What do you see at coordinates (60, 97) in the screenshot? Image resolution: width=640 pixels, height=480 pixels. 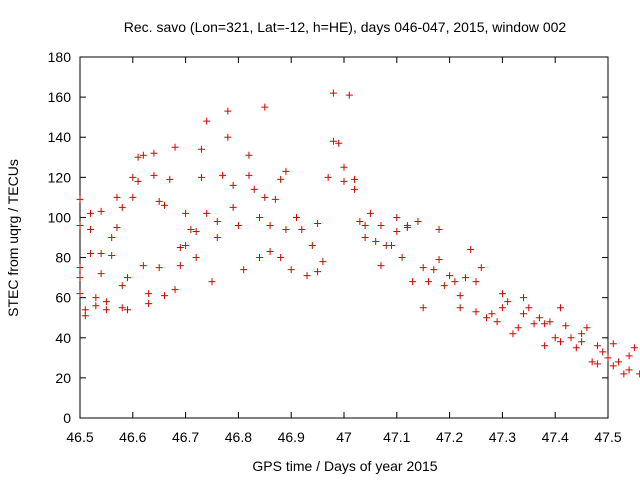 I see `y-tick-label: 160` at bounding box center [60, 97].